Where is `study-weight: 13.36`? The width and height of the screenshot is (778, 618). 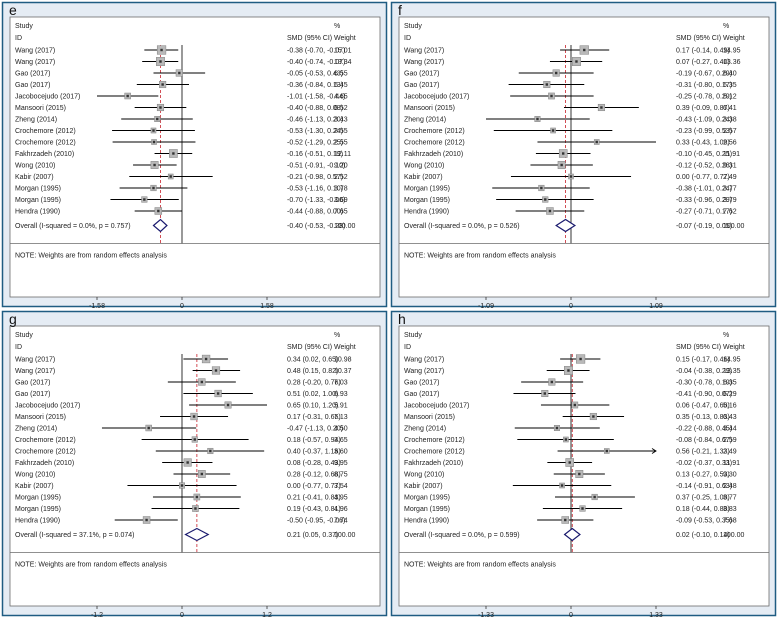
study-weight: 13.36 is located at coordinates (732, 62).